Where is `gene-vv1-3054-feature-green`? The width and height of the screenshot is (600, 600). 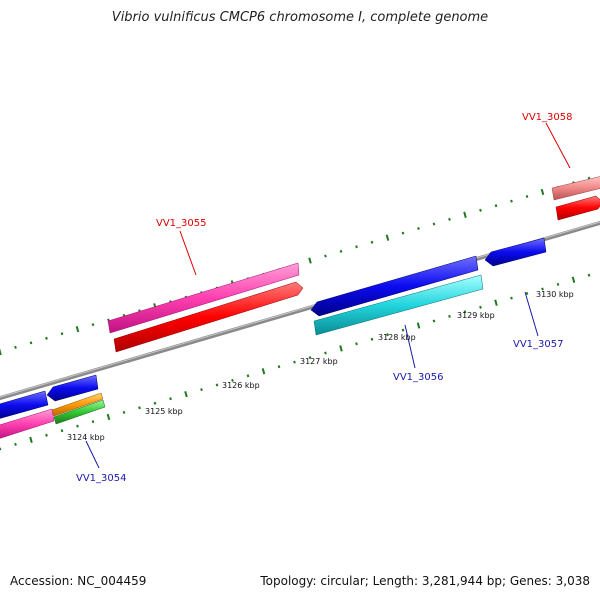
gene-vv1-3054-feature-green is located at coordinates (79, 412).